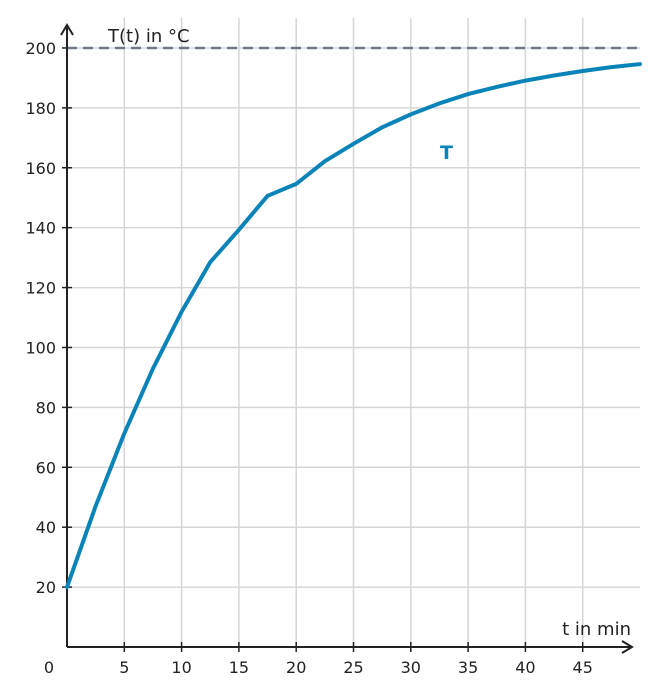  What do you see at coordinates (525, 667) in the screenshot?
I see `x-tick-label: 40` at bounding box center [525, 667].